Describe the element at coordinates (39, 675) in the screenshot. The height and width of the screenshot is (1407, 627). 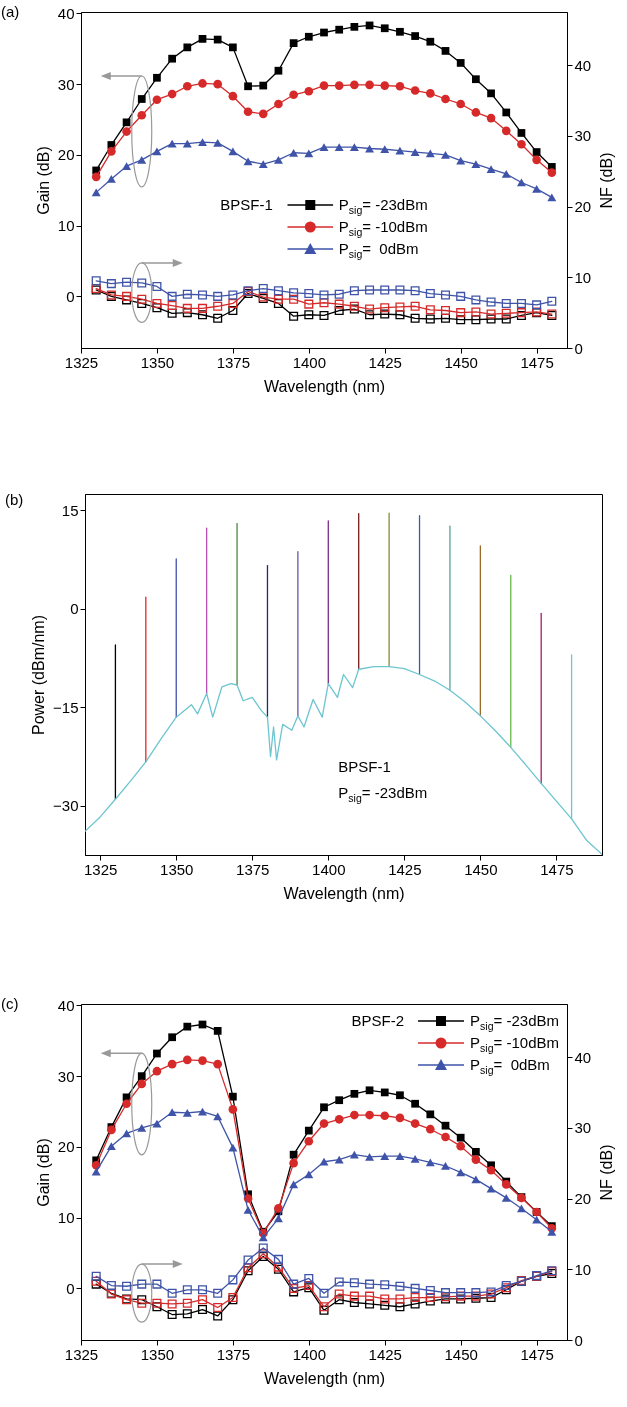
I see `y-axis-title: Power (dBm/nm)` at that location.